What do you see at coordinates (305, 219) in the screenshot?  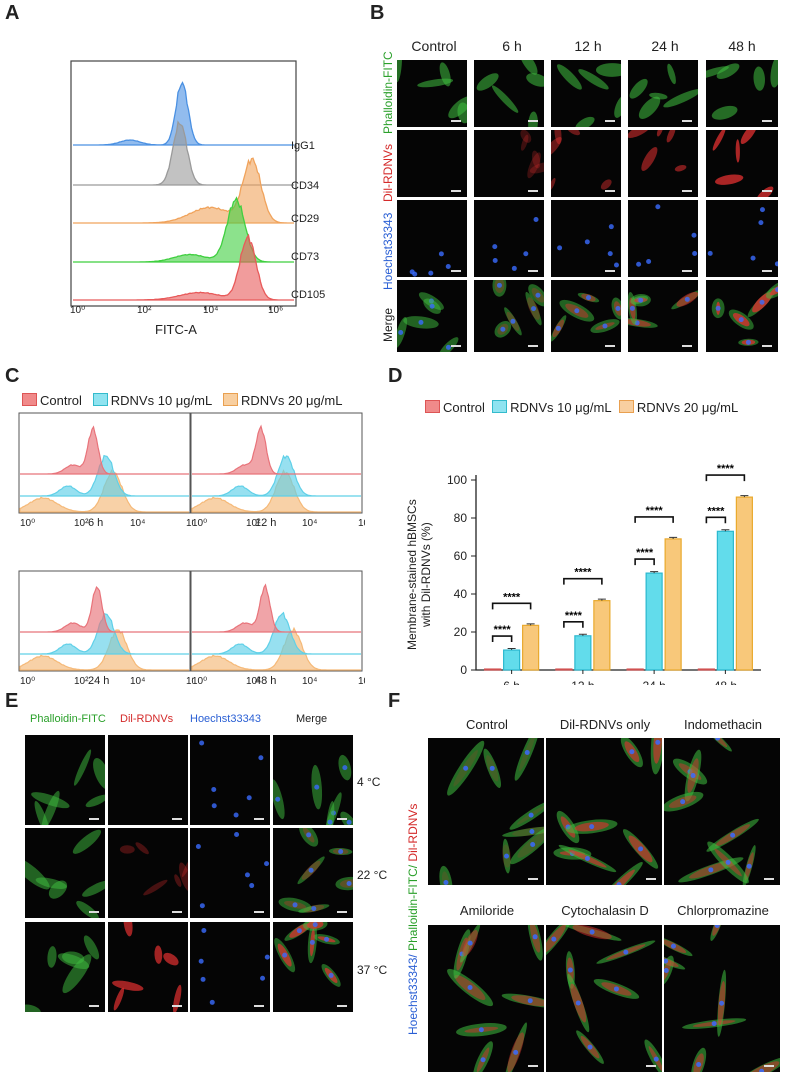 I see `panel-a-label-cd29: CD29` at bounding box center [305, 219].